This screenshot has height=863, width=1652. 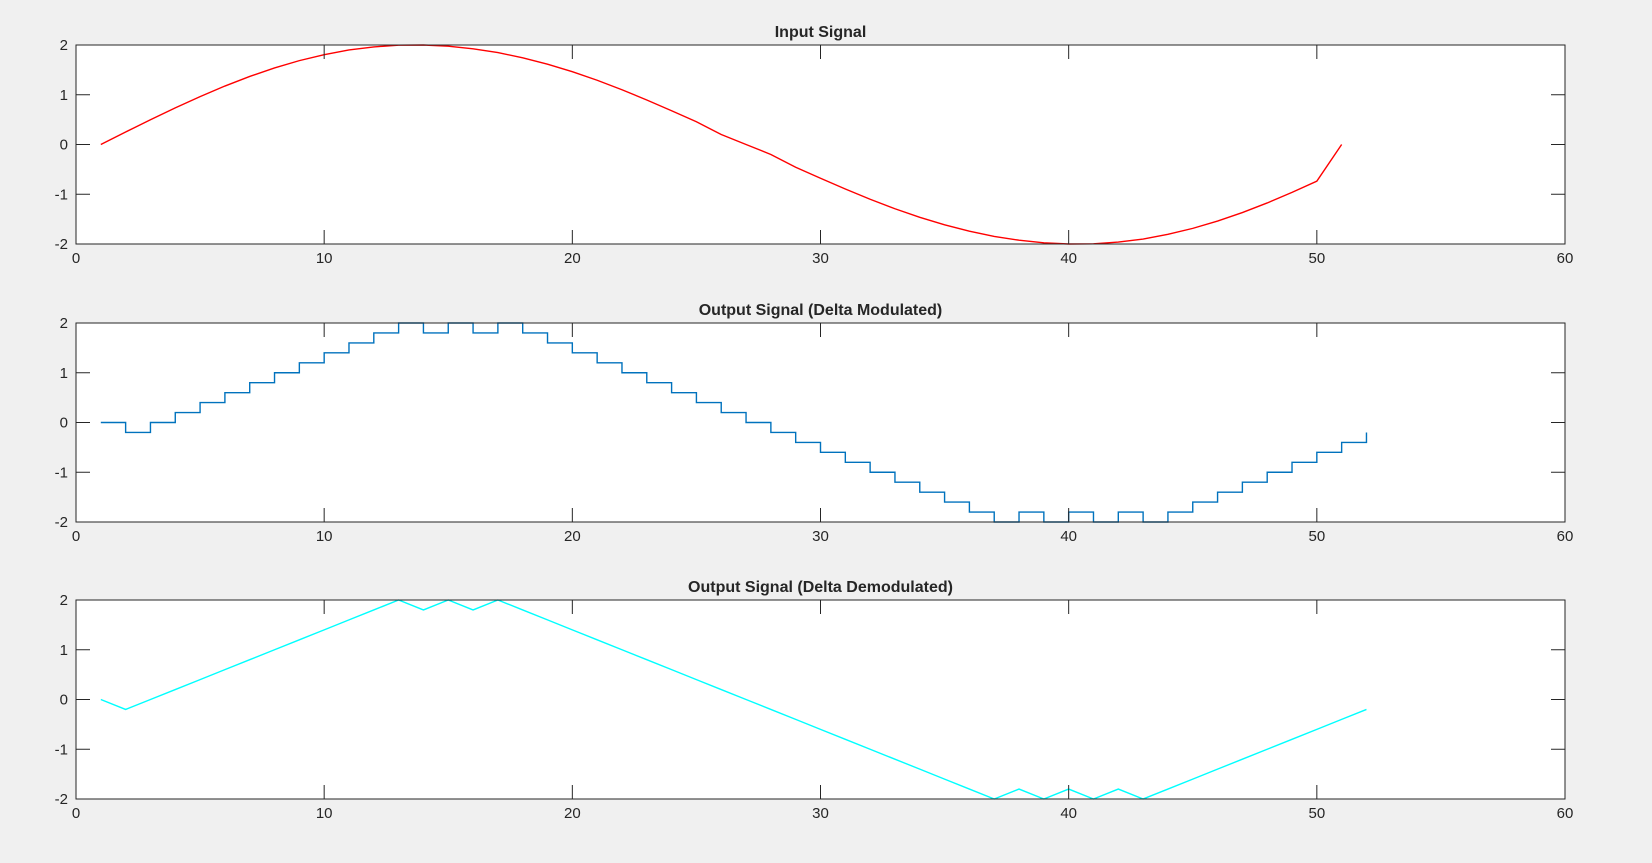 I want to click on plot-title: Input Signal, so click(x=821, y=32).